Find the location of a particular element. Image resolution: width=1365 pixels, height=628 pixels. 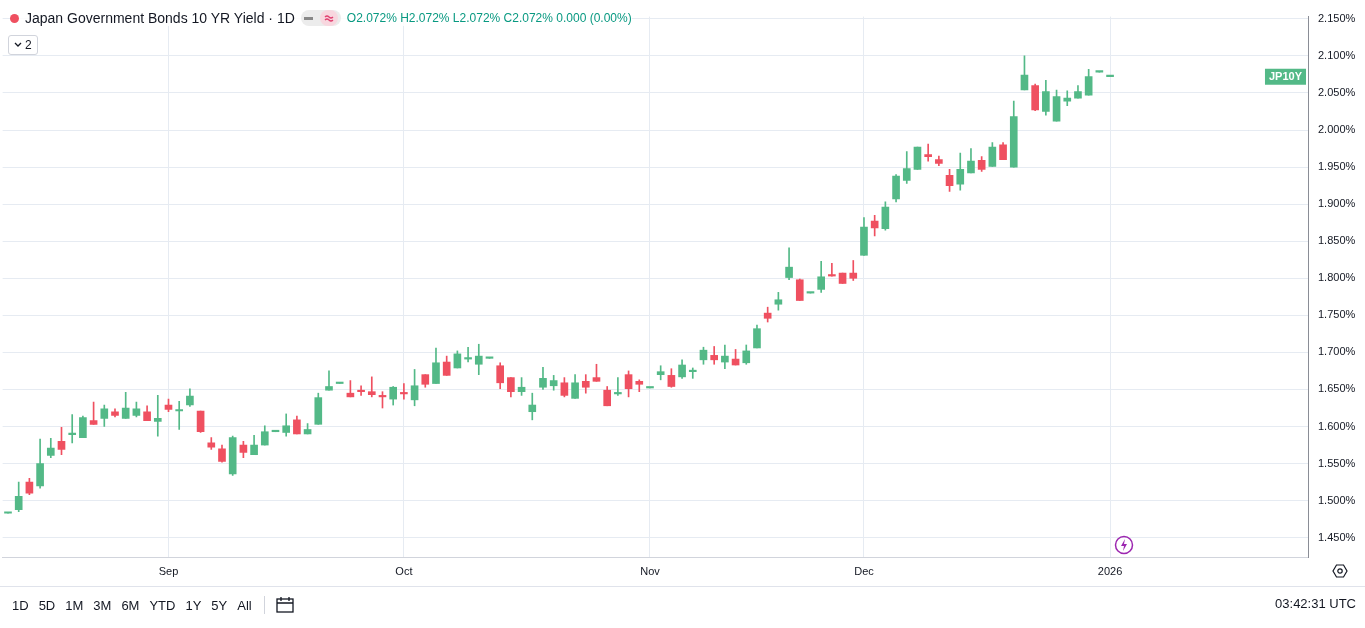

y-tick-label: 2.100% is located at coordinates (1337, 54).